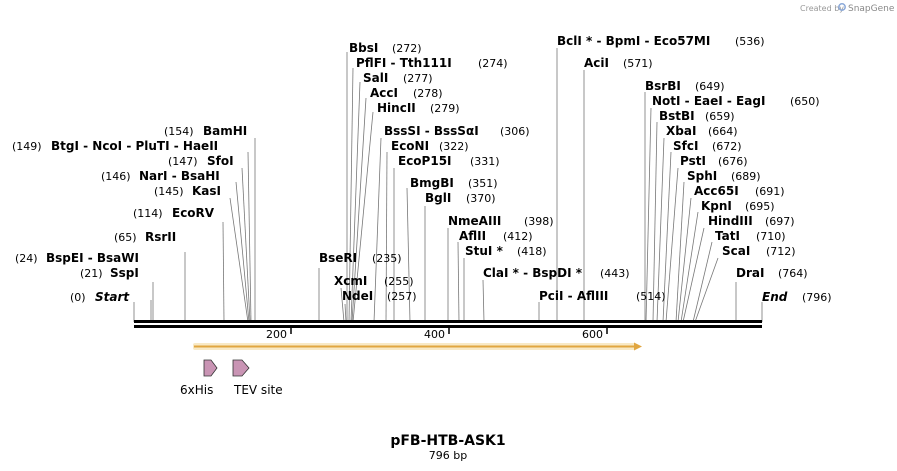 Image resolution: width=897 pixels, height=471 pixels. What do you see at coordinates (501, 221) in the screenshot?
I see `site-nmeaiii: NmeAIII (398)` at bounding box center [501, 221].